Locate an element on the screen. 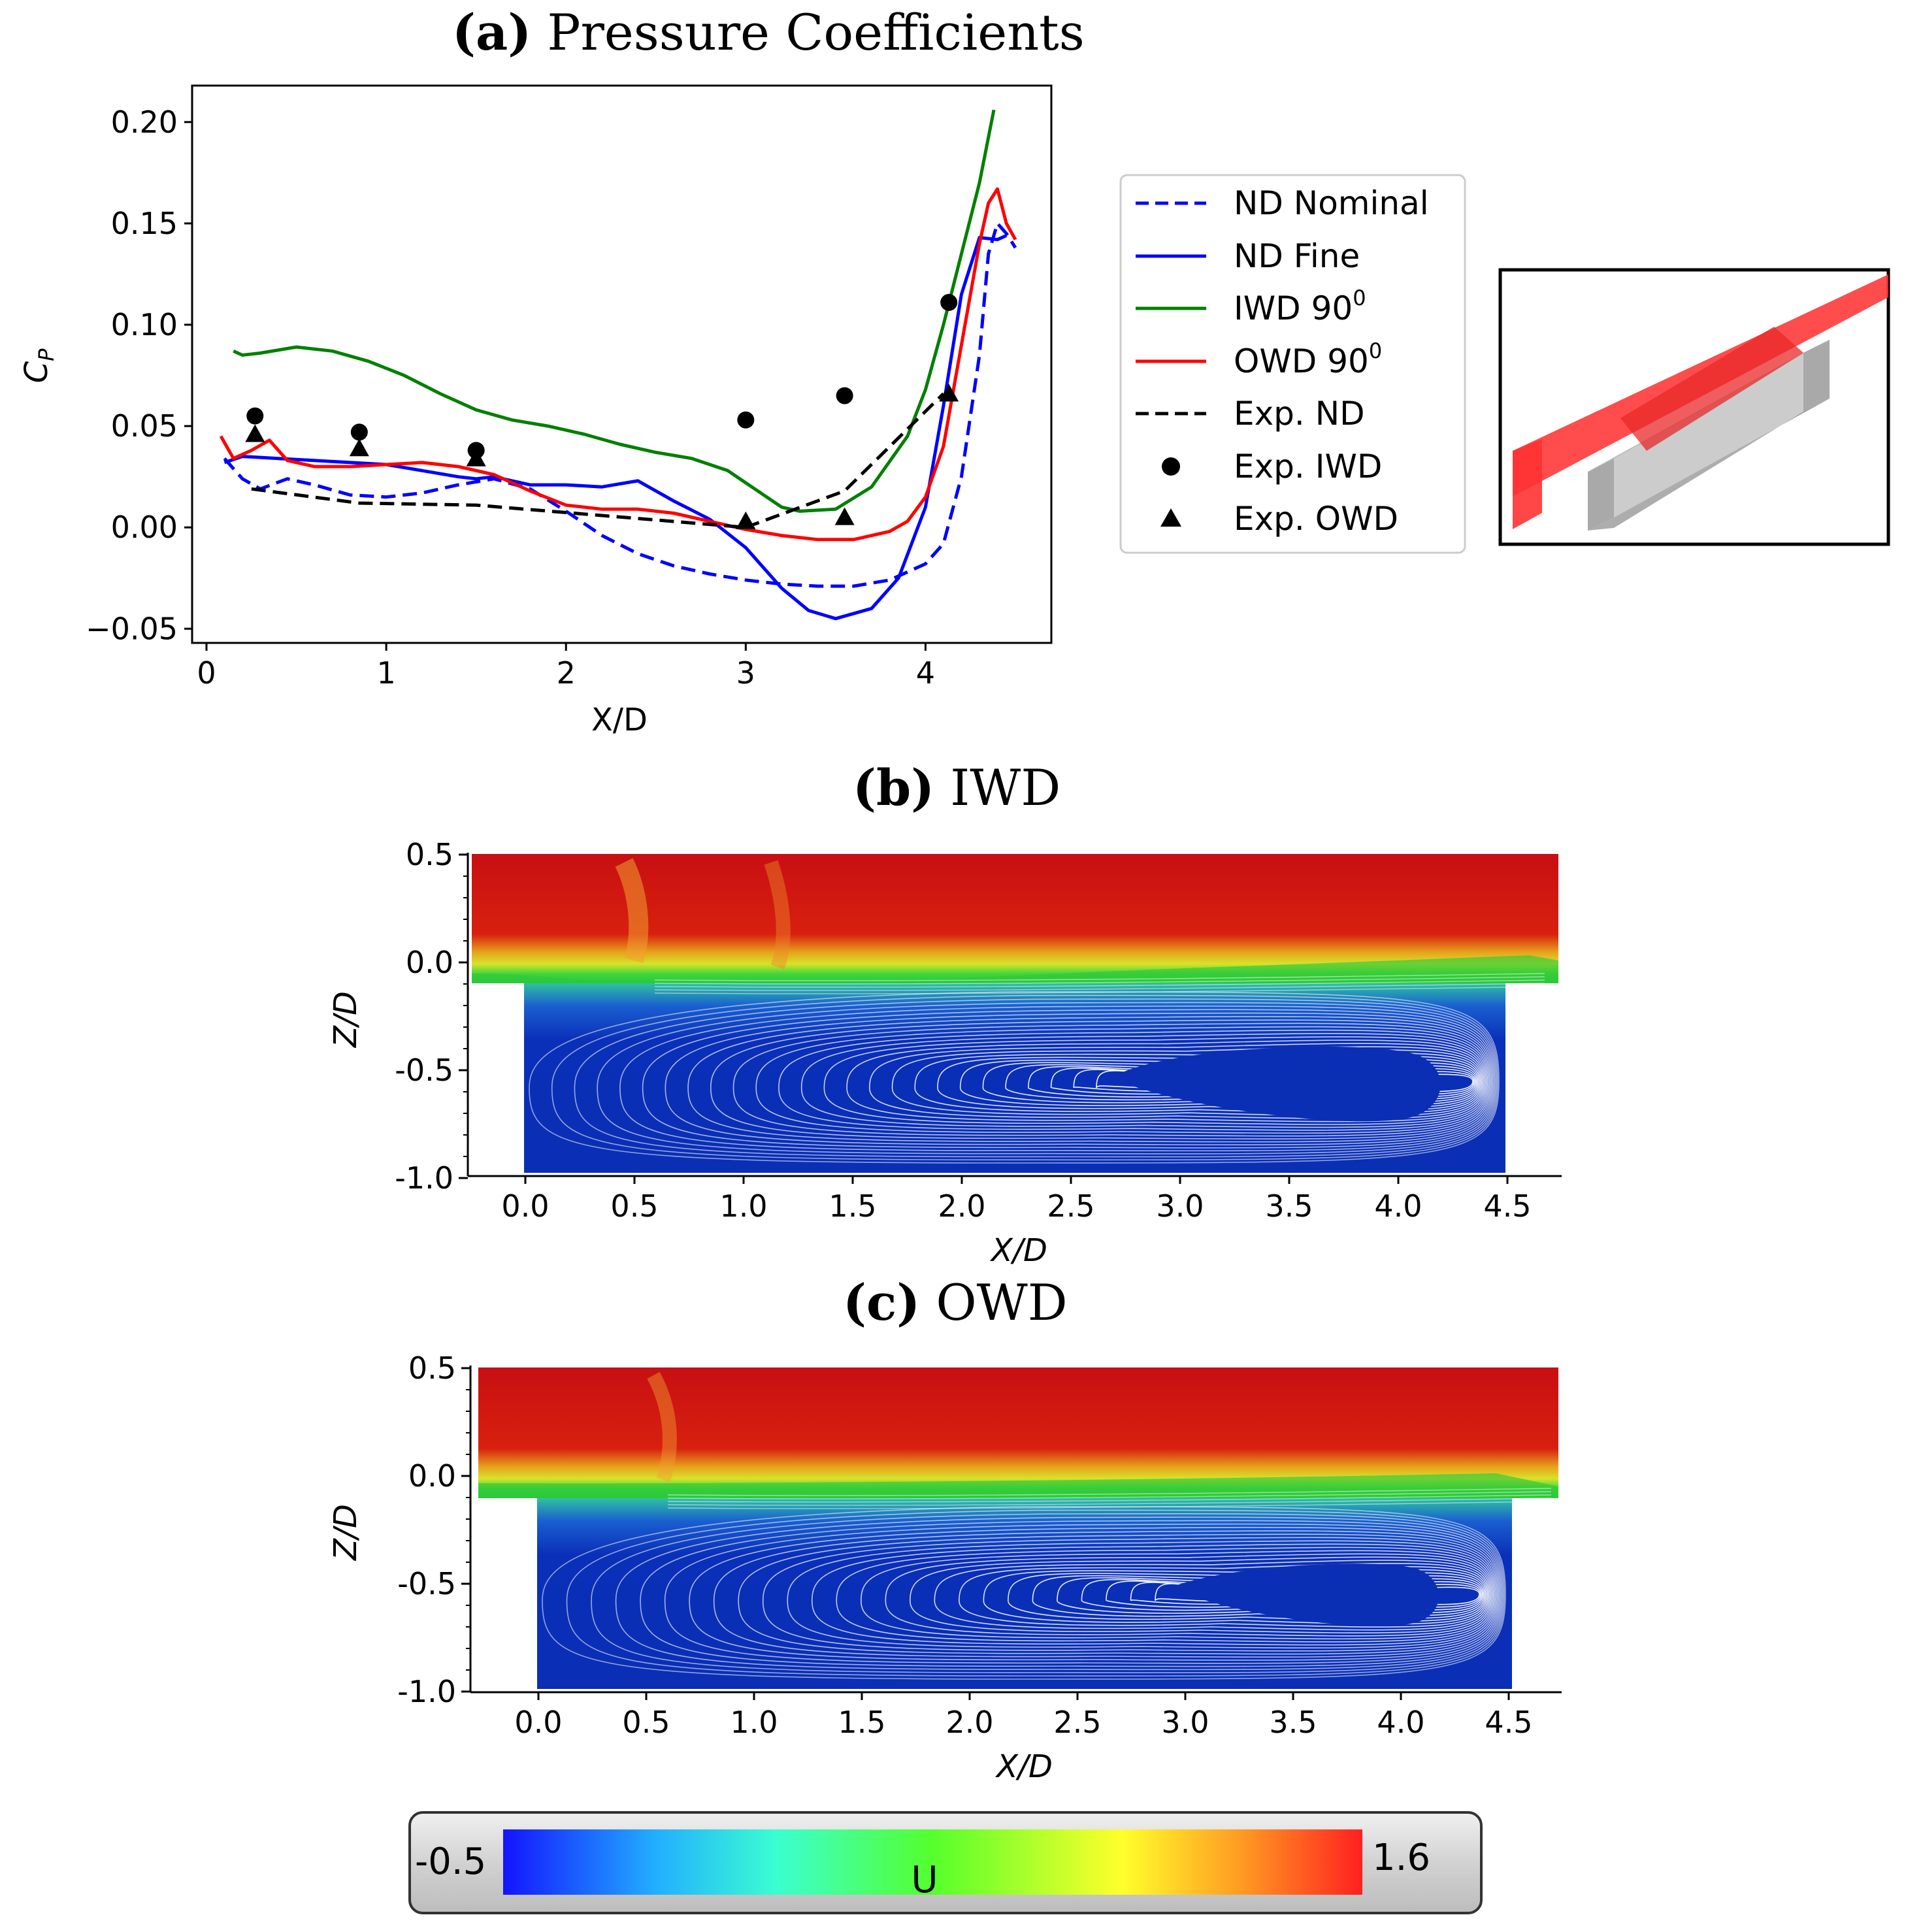  colorbar: -0.5 1.6 U is located at coordinates (945, 1862).